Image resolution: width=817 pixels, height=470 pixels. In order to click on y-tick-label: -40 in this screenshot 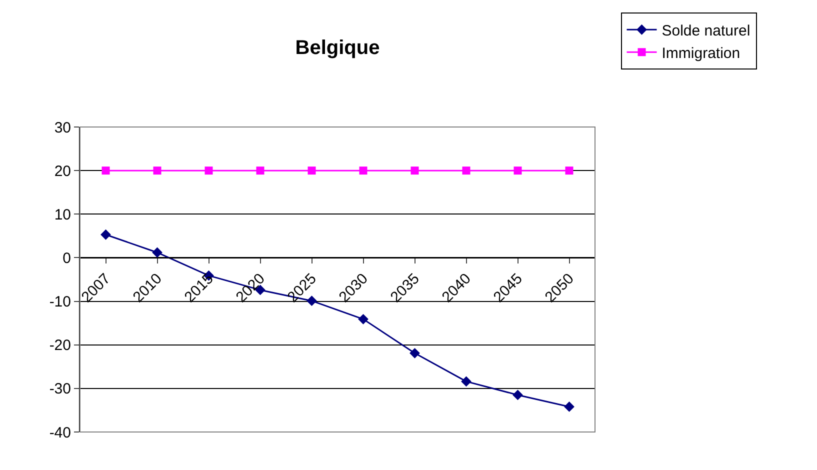, I will do `click(60, 433)`.